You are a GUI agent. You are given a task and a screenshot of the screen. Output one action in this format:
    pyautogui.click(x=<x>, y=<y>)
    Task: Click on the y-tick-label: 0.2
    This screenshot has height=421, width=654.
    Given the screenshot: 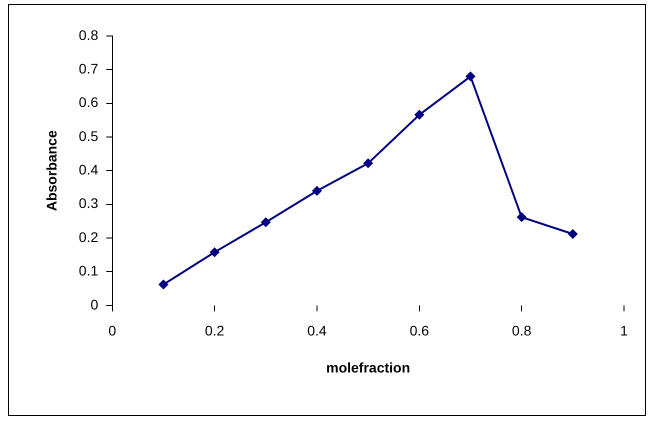 What is the action you would take?
    pyautogui.click(x=88, y=236)
    